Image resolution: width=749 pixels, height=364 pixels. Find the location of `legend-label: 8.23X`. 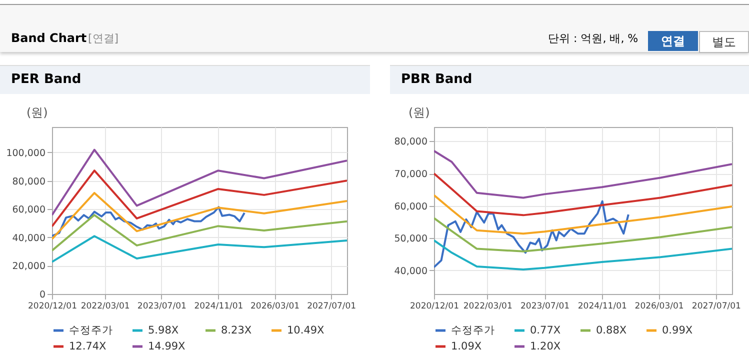

legend-label: 8.23X is located at coordinates (236, 330).